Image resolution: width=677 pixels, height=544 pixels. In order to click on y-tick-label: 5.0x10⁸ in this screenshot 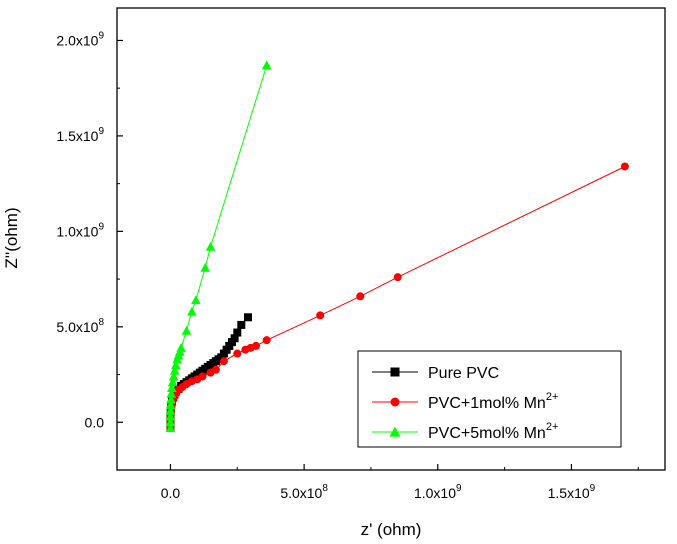, I will do `click(80, 326)`.